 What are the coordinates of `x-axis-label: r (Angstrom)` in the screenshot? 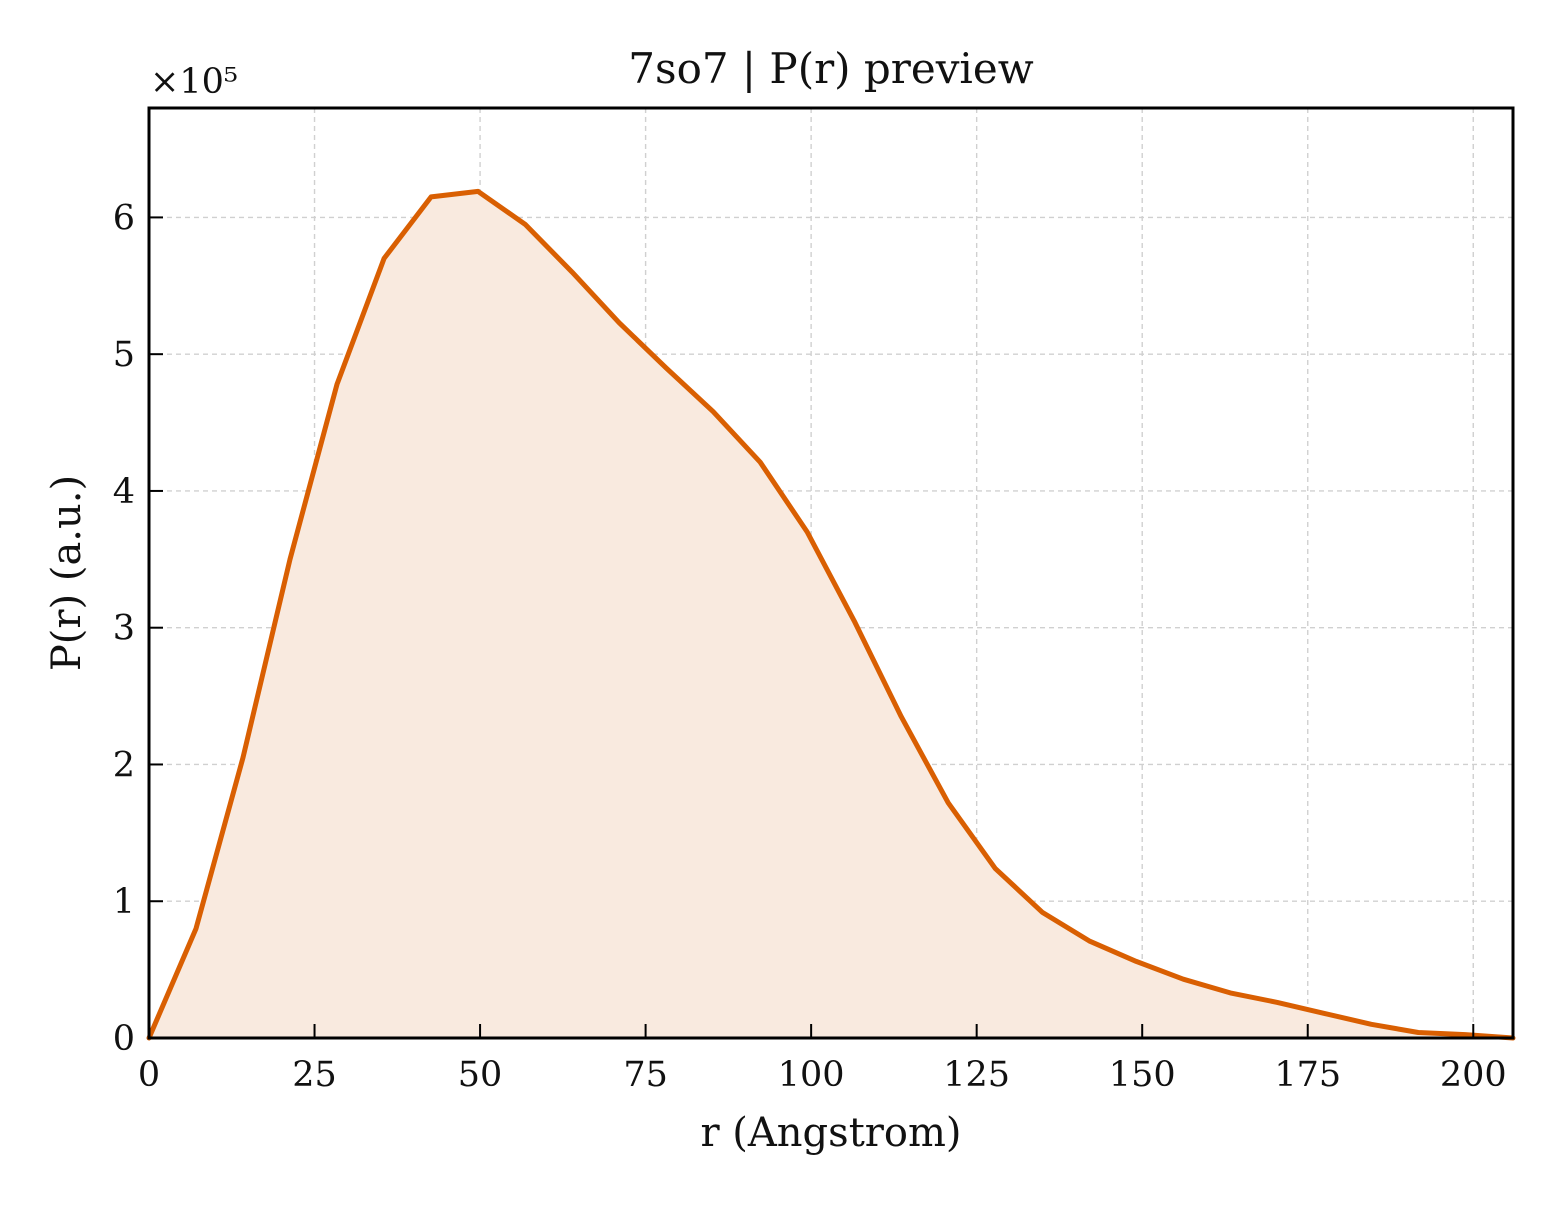 It's located at (830, 1133).